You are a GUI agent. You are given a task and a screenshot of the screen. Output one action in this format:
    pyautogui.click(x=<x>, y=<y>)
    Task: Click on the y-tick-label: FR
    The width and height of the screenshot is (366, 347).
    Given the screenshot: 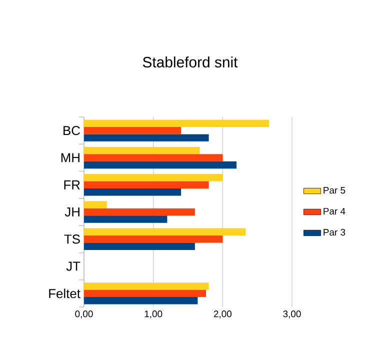 What is the action you would take?
    pyautogui.click(x=72, y=185)
    